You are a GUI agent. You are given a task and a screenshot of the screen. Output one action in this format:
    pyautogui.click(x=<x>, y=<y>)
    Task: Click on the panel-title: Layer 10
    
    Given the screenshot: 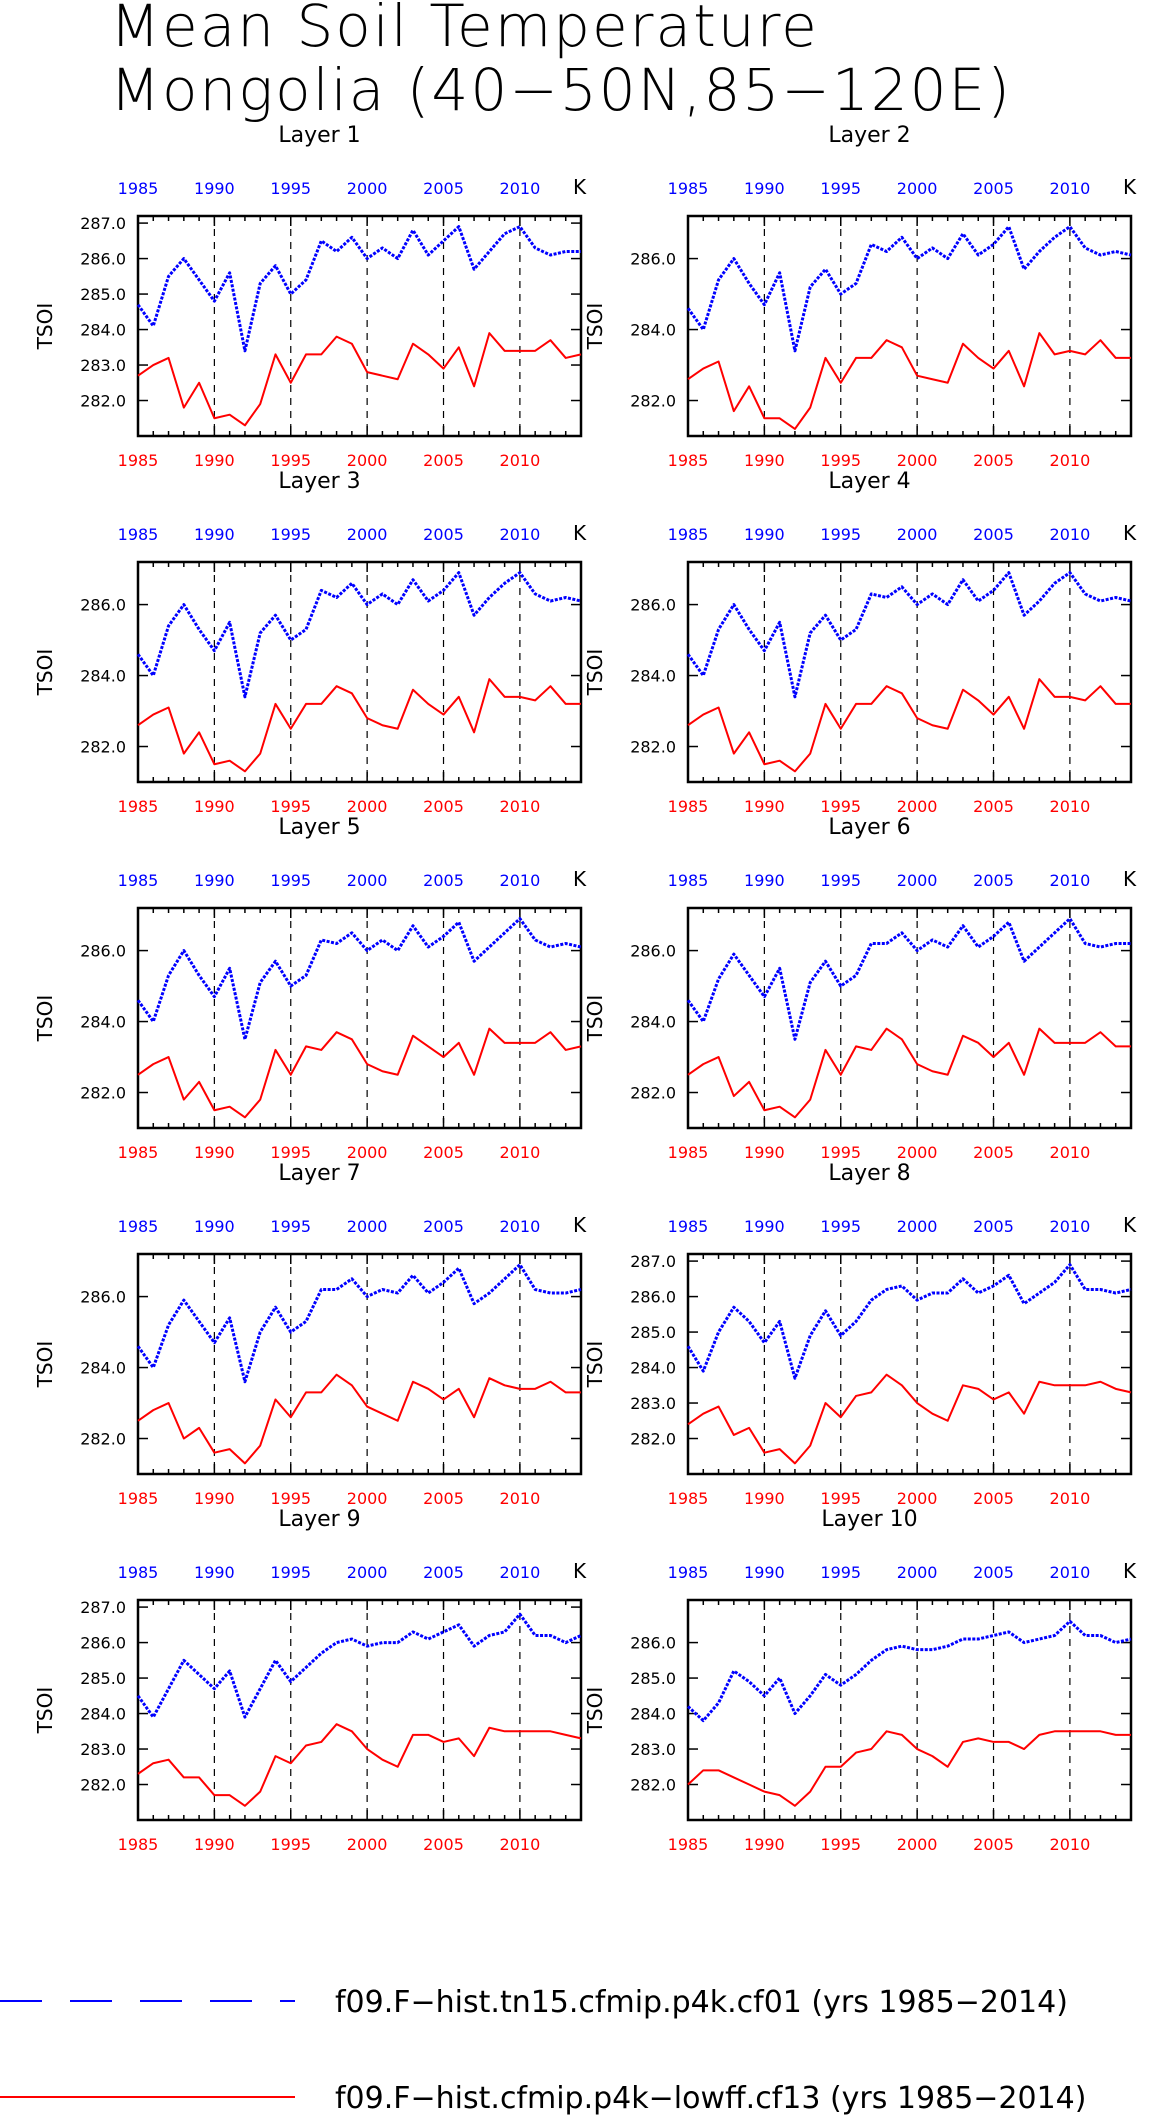 What is the action you would take?
    pyautogui.click(x=869, y=1519)
    